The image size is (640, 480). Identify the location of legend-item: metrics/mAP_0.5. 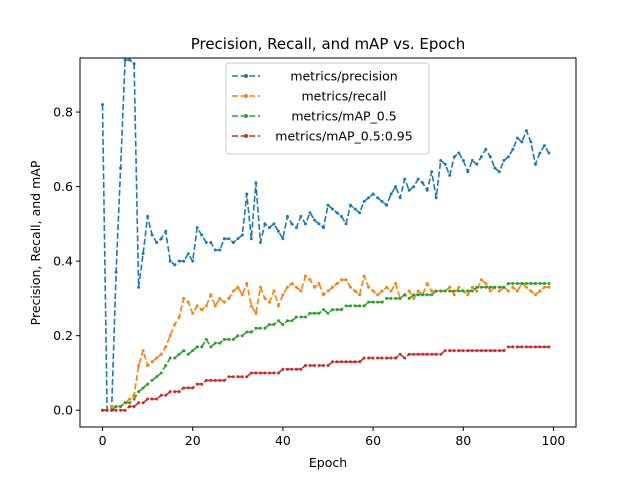
(314, 116).